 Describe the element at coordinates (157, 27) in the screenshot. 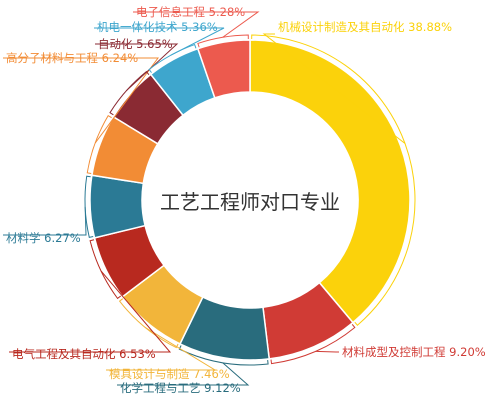

I see `slice-label: 机电一体化技术 5.36%` at that location.